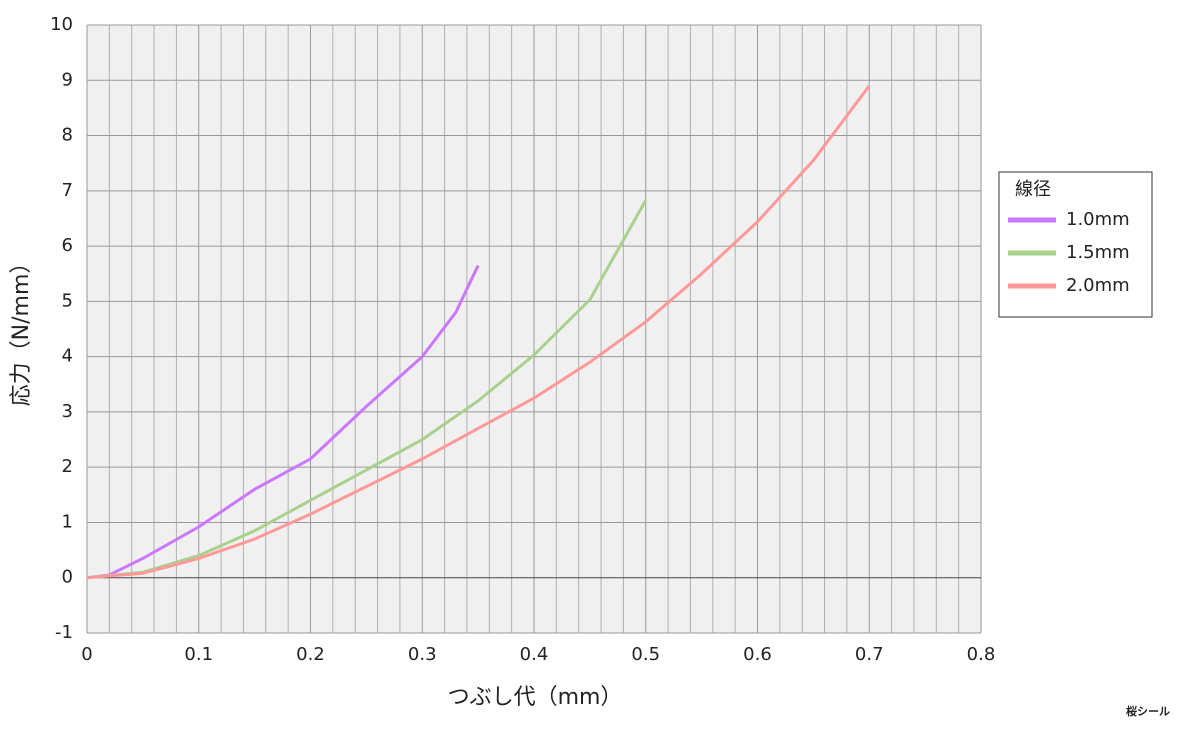 Image resolution: width=1180 pixels, height=739 pixels. I want to click on x-tick-label: 0.8, so click(981, 654).